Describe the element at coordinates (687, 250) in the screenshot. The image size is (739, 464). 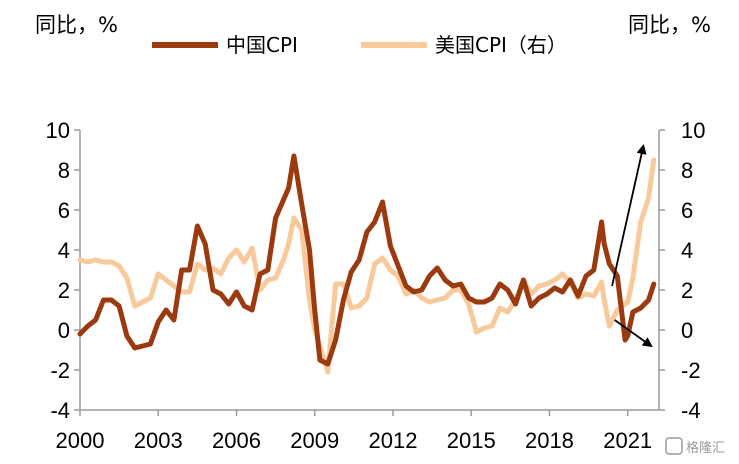
I see `right-y-tick-label: 4` at that location.